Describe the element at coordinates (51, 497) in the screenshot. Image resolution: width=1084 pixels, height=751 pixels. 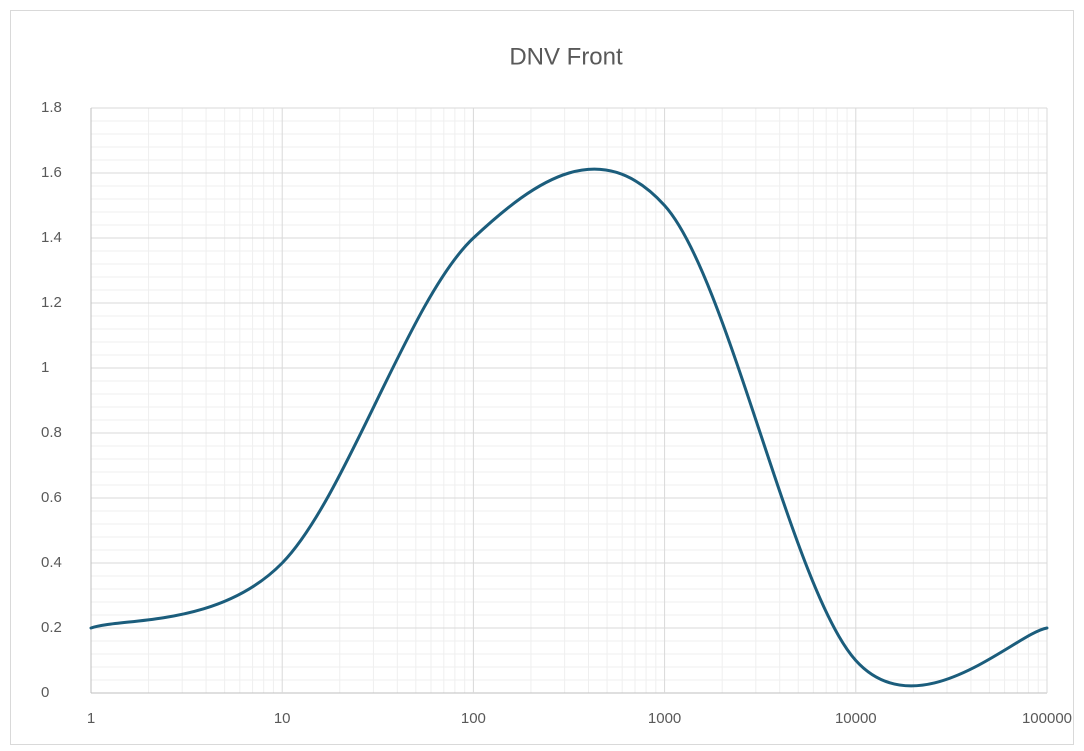
I see `y-tick-label: 0.6` at that location.